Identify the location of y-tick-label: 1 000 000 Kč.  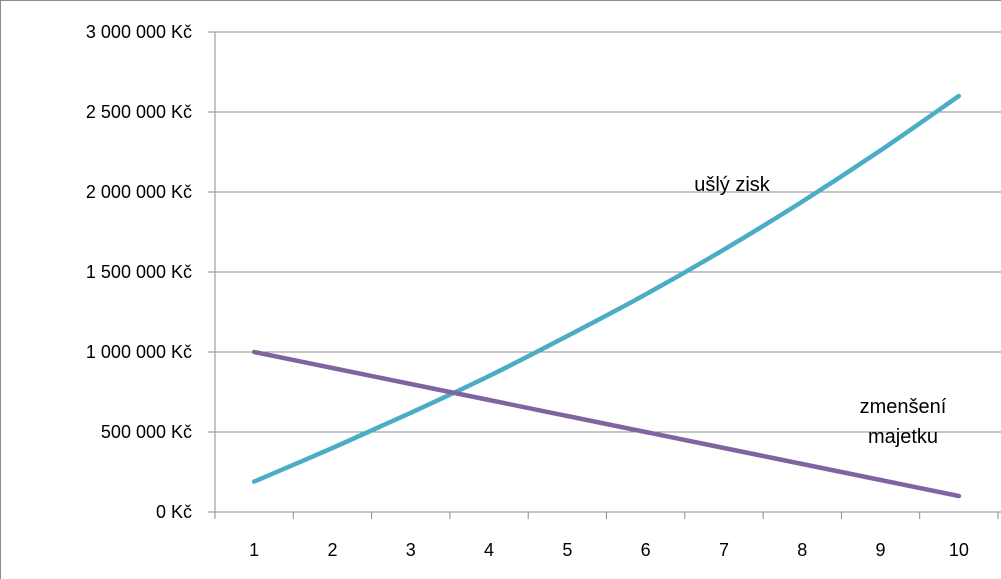
(139, 352).